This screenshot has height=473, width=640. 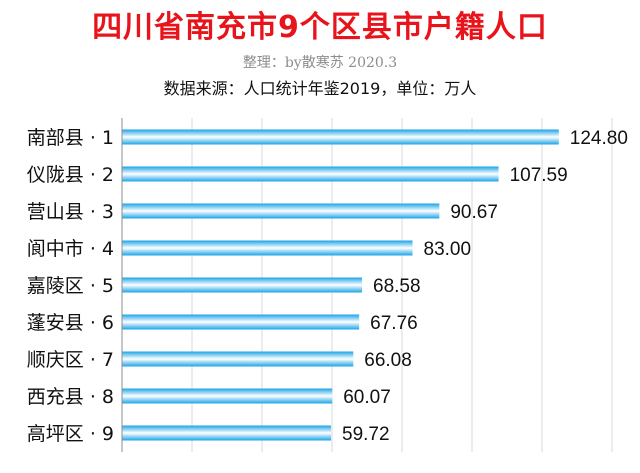 I want to click on category-label: 蓬安县 · 6, so click(x=70, y=323).